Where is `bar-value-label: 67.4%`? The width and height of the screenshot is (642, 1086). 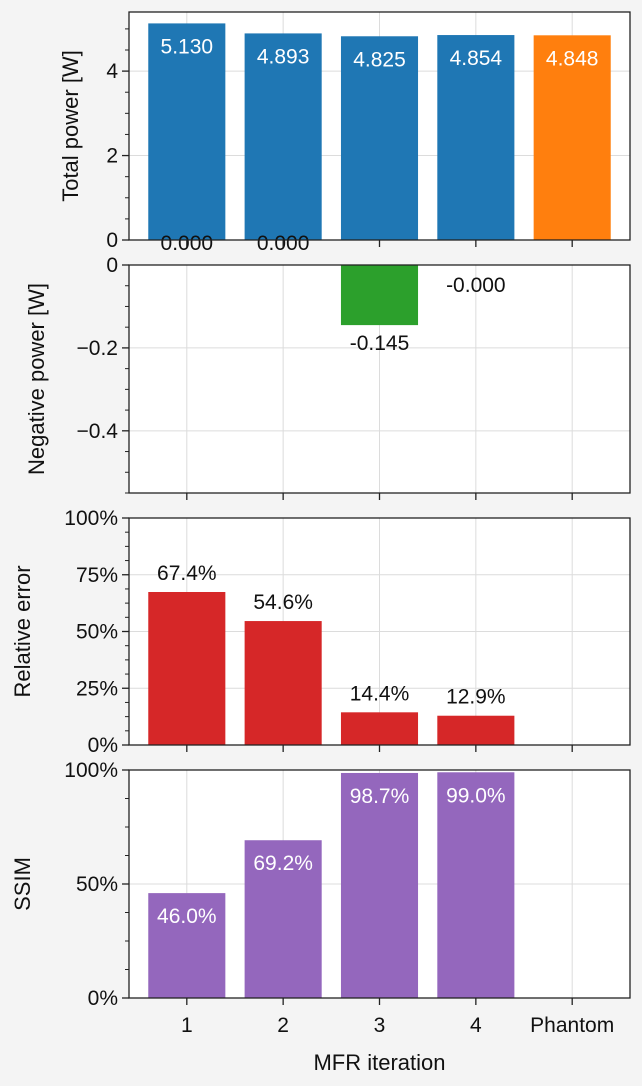
bar-value-label: 67.4% is located at coordinates (187, 573).